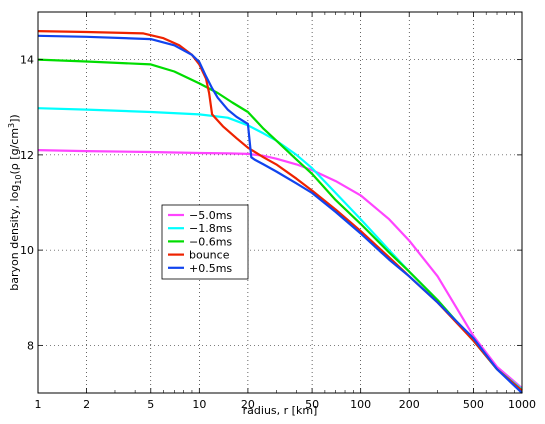 This screenshot has height=424, width=545. What do you see at coordinates (27, 155) in the screenshot?
I see `y-tick-label: 12` at bounding box center [27, 155].